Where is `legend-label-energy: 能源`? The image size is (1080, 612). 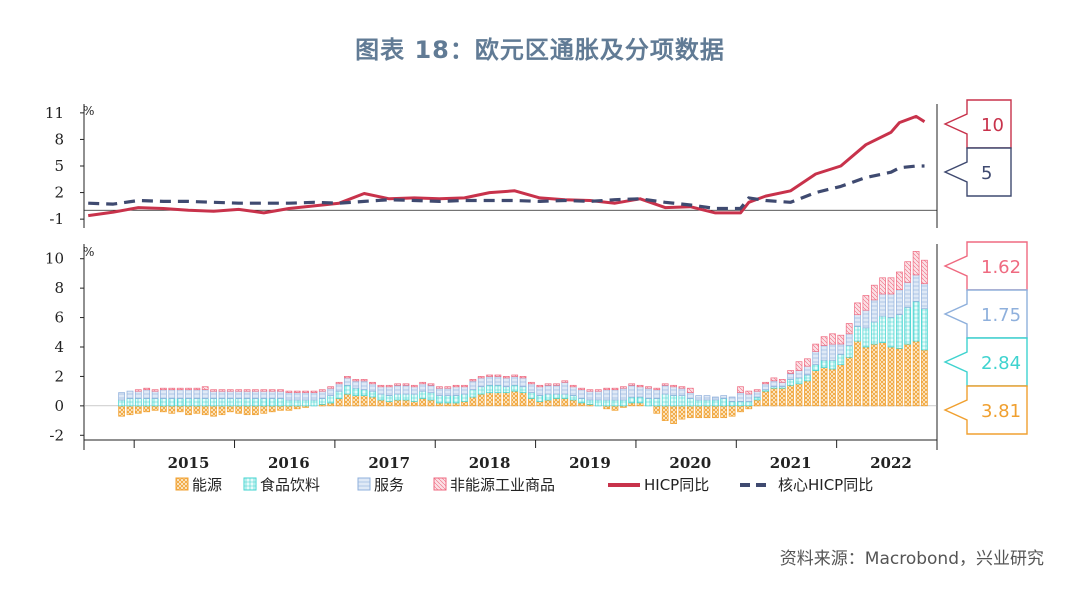
legend-label-energy: 能源 is located at coordinates (207, 485).